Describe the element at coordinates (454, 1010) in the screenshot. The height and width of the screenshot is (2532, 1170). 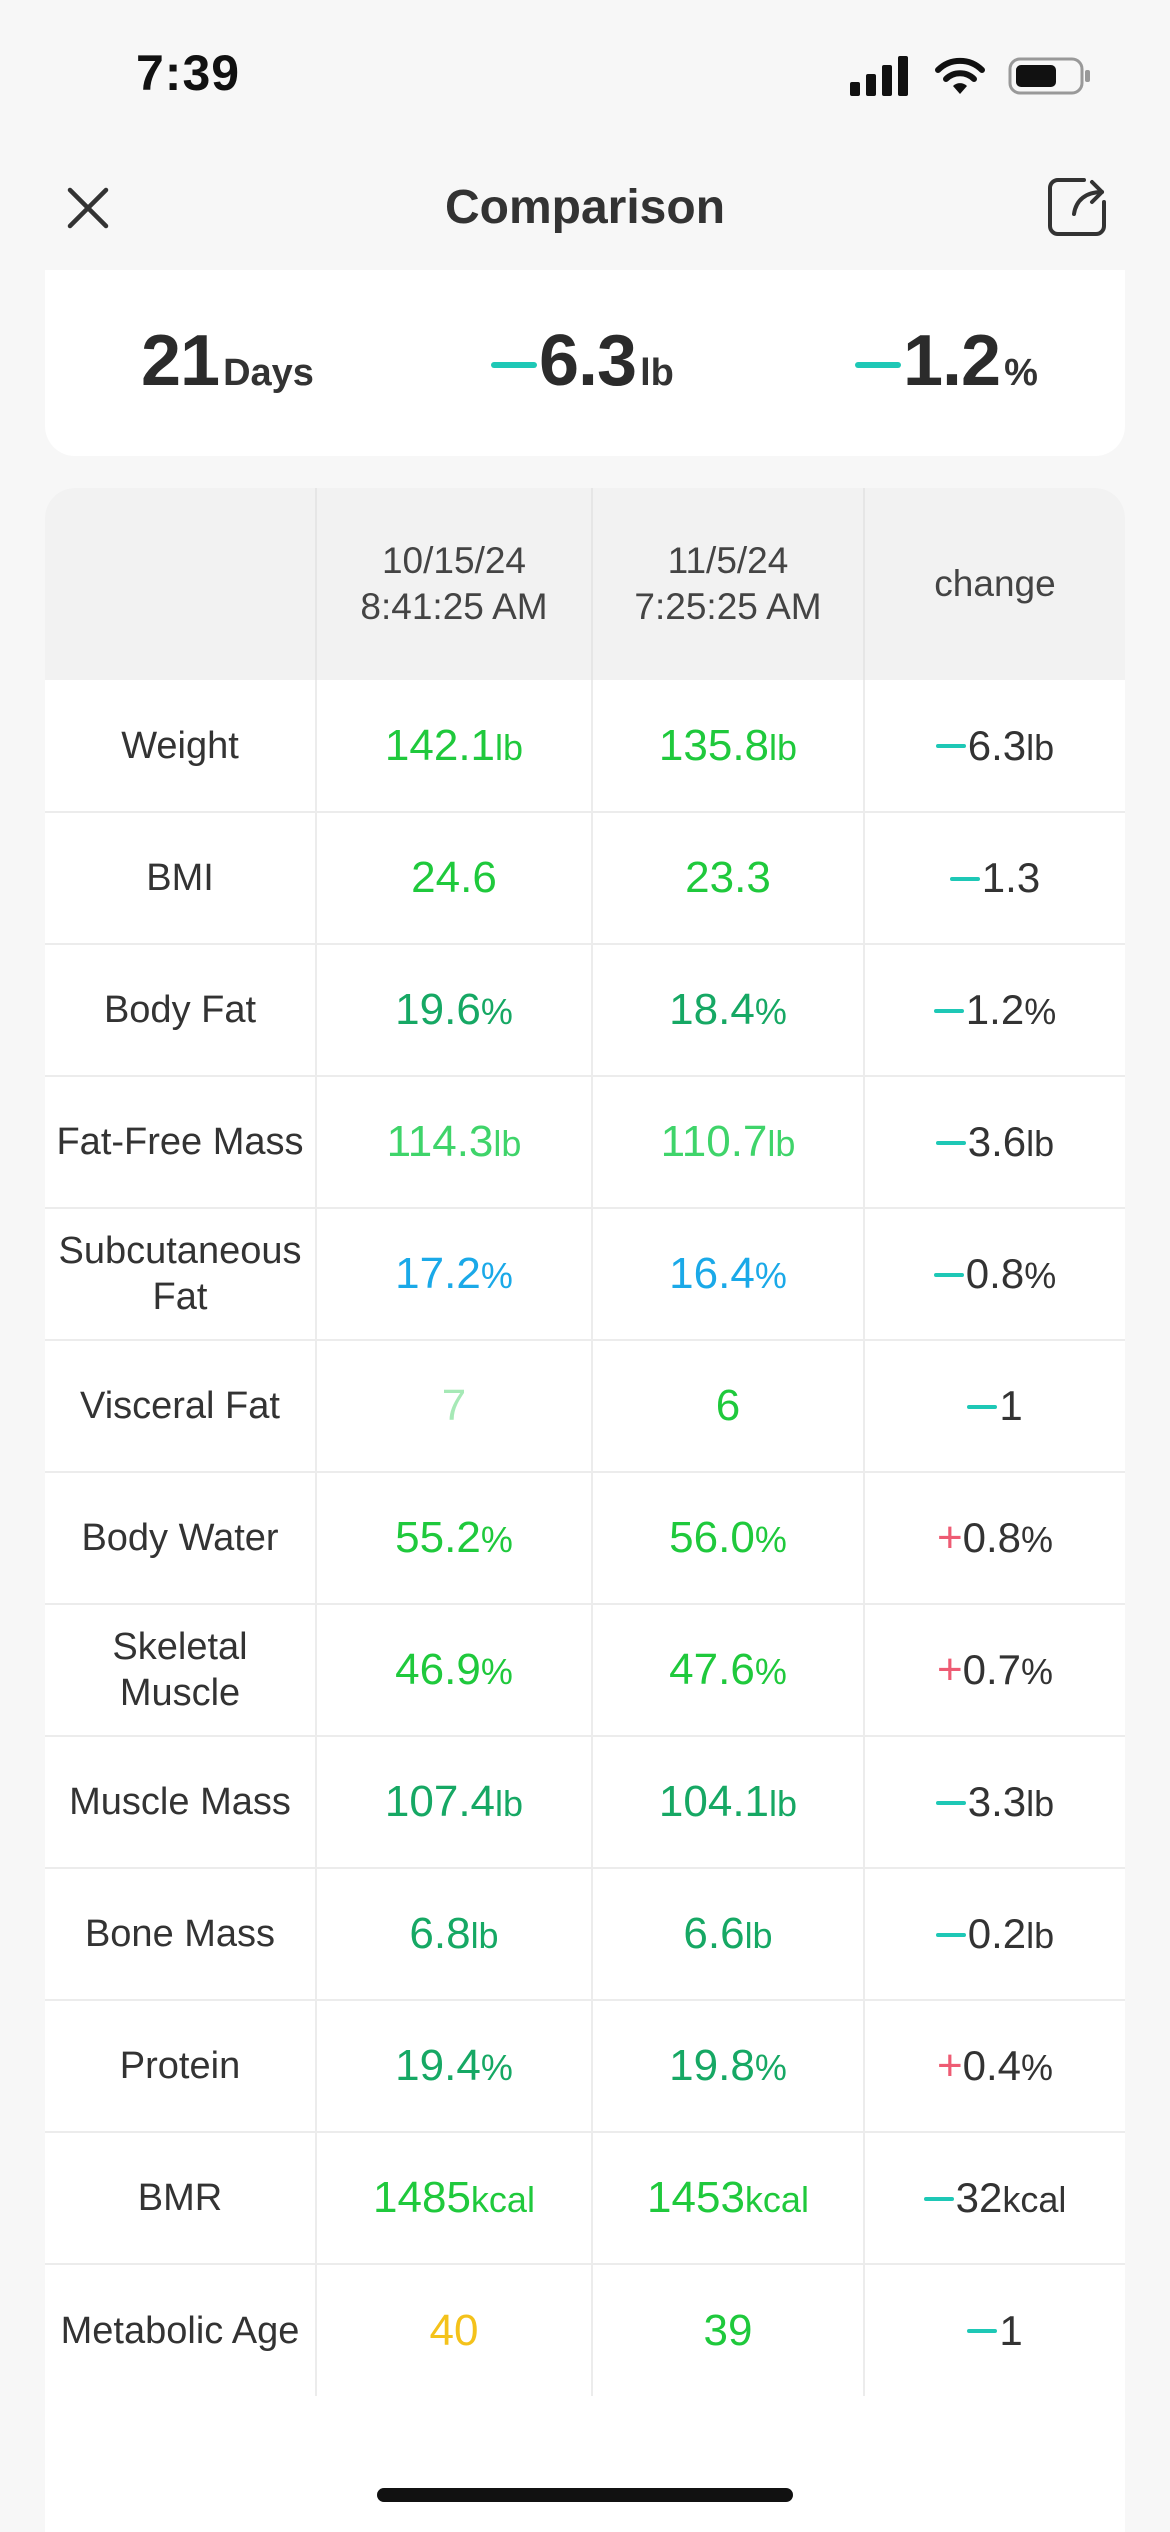
I see `value-date-1: 19.6%` at that location.